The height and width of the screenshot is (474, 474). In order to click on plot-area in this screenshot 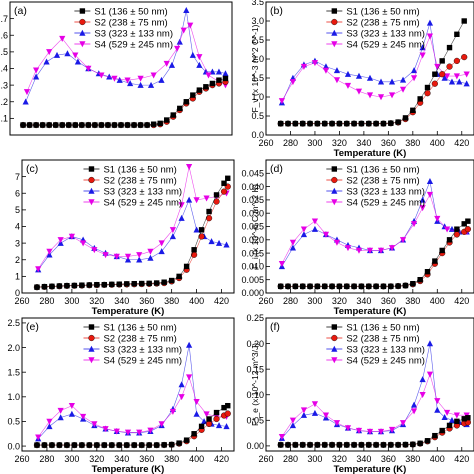, I will do `click(132, 227)`.